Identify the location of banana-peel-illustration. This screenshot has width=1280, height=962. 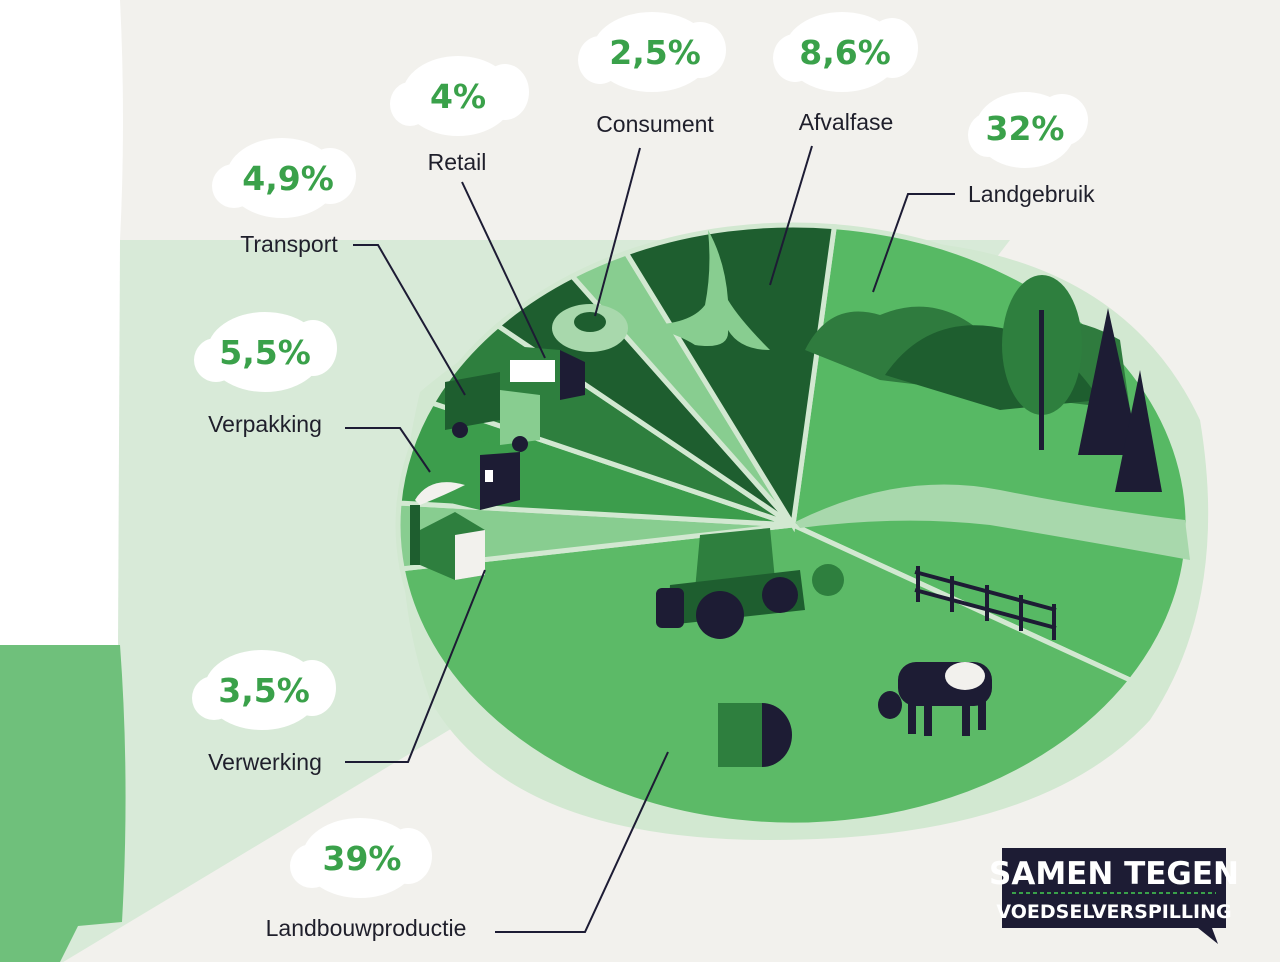
(707, 290).